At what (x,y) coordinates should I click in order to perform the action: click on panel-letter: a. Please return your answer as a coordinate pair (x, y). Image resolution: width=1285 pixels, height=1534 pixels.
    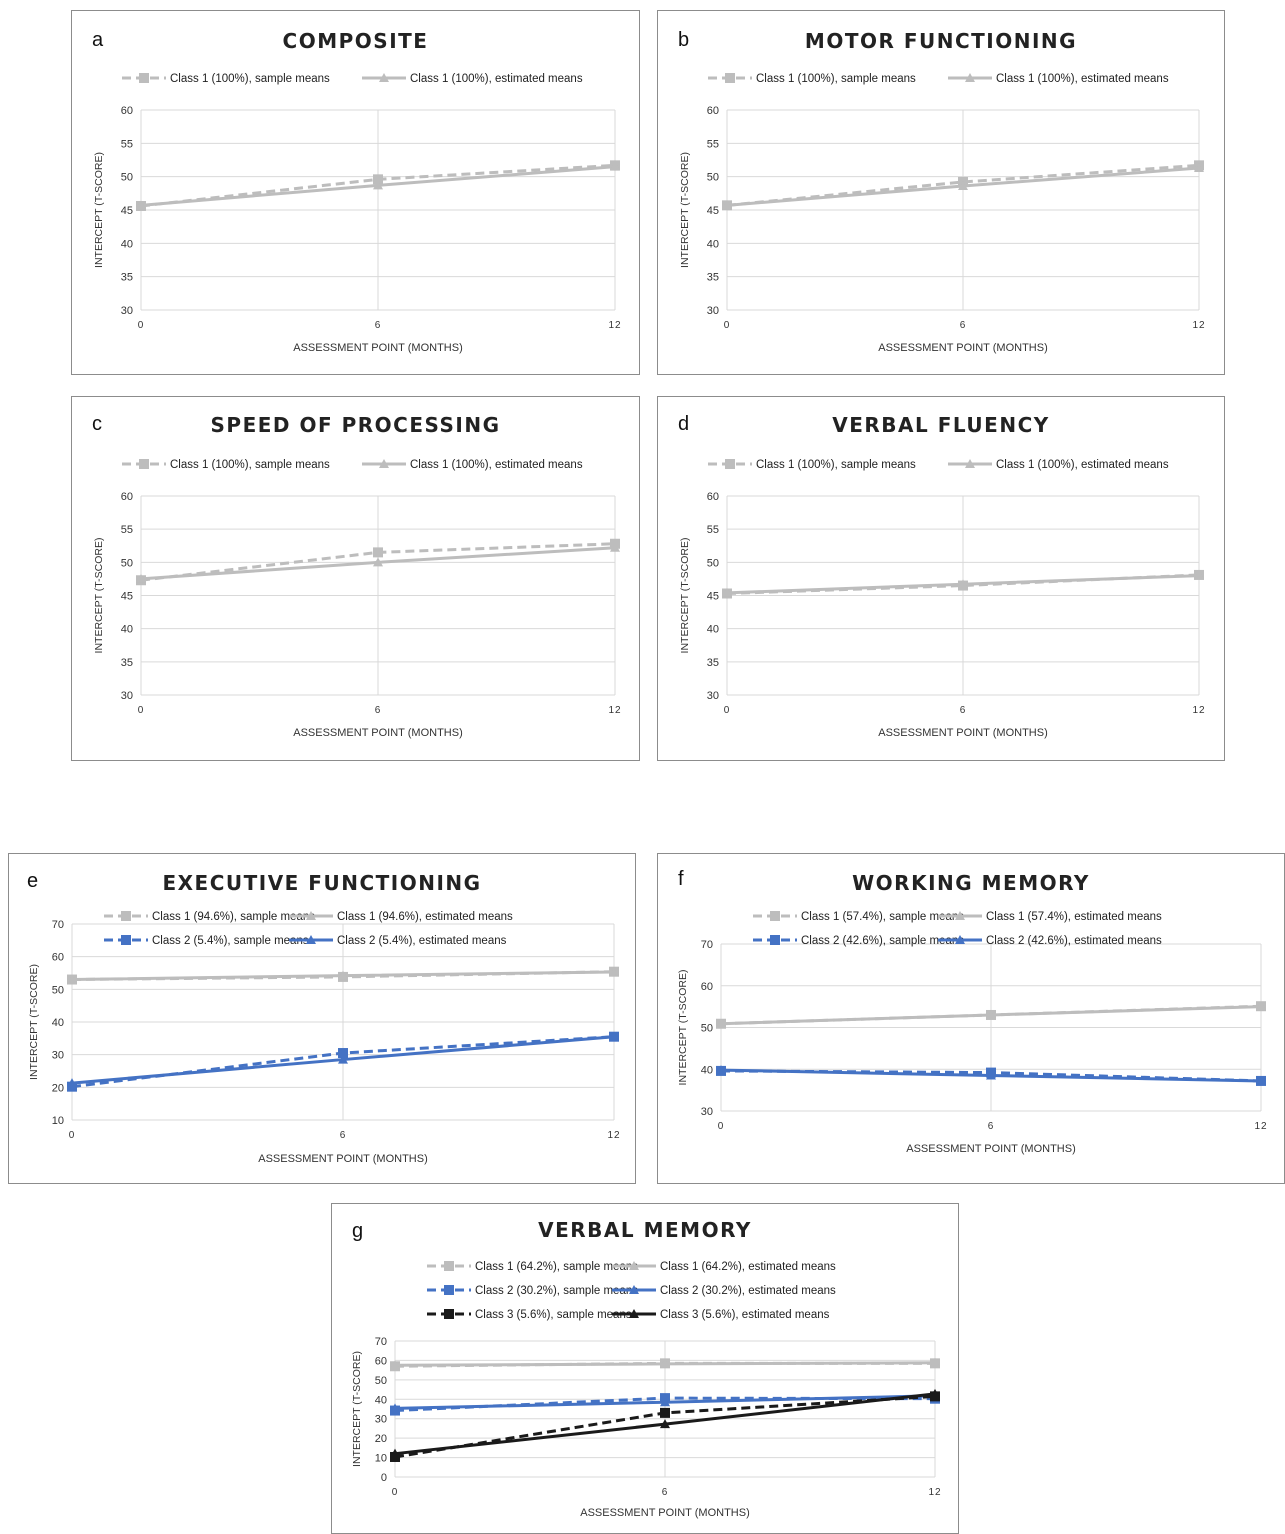
    Looking at the image, I should click on (98, 40).